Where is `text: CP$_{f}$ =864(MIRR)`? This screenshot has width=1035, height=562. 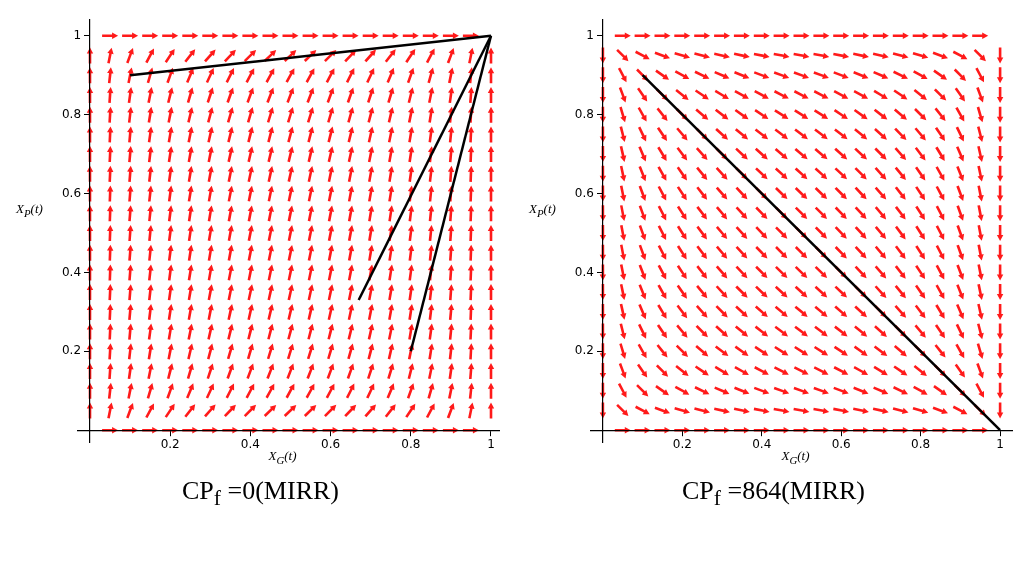 text: CP$_{f}$ =864(MIRR) is located at coordinates (773, 494).